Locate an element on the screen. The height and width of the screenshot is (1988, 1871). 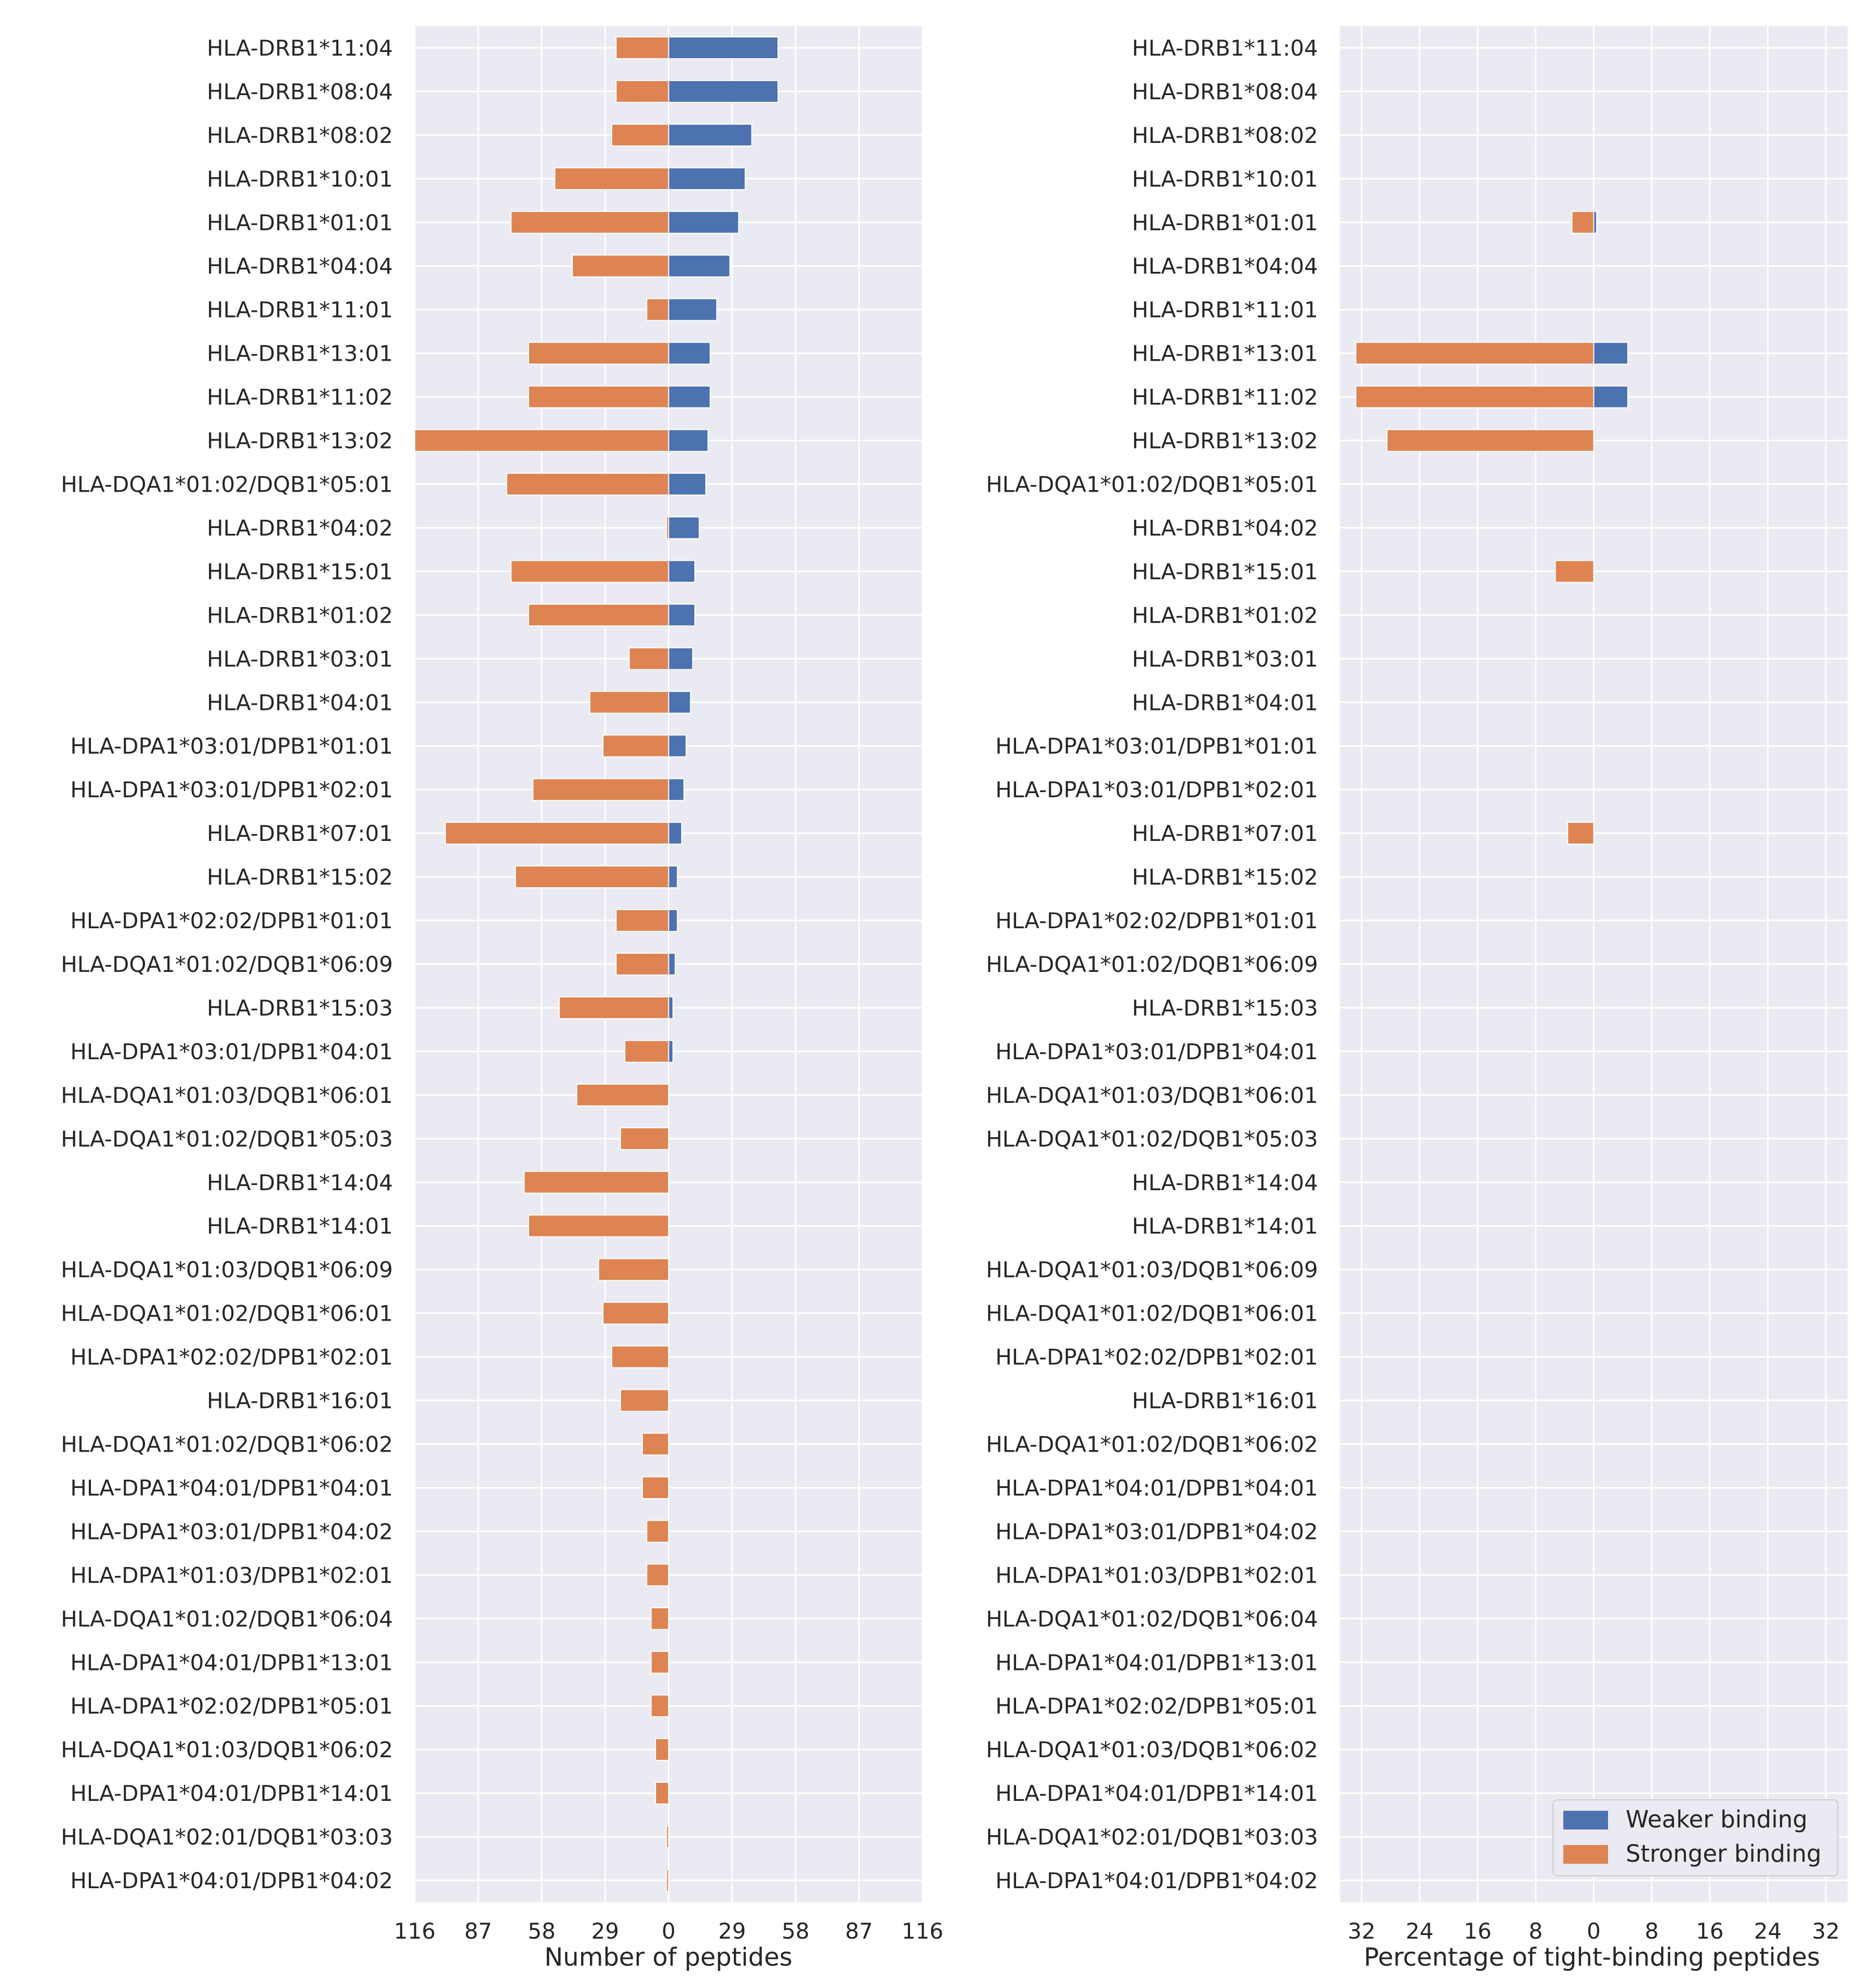
right-category-label: HLA-DQA1*01:02/DQB1*06:04 is located at coordinates (1152, 1618).